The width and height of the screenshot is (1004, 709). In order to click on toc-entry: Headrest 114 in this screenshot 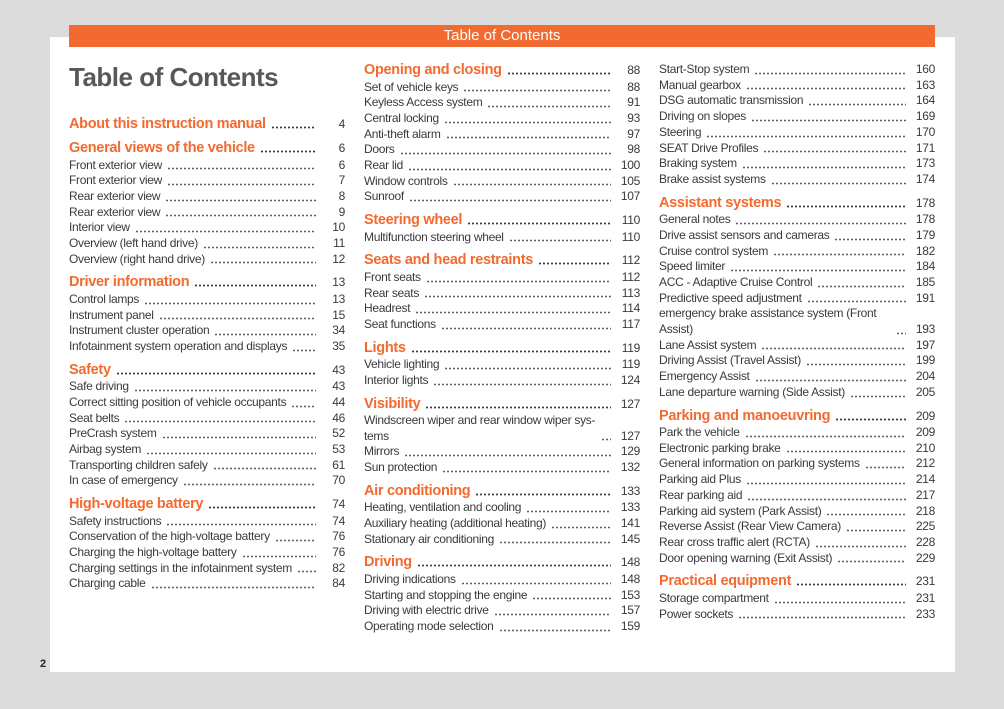, I will do `click(502, 309)`.